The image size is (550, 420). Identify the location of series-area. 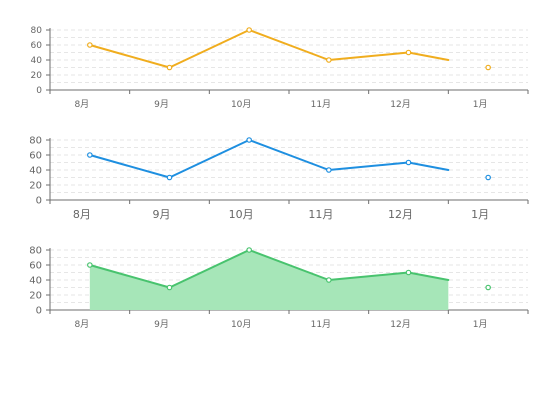
(269, 280).